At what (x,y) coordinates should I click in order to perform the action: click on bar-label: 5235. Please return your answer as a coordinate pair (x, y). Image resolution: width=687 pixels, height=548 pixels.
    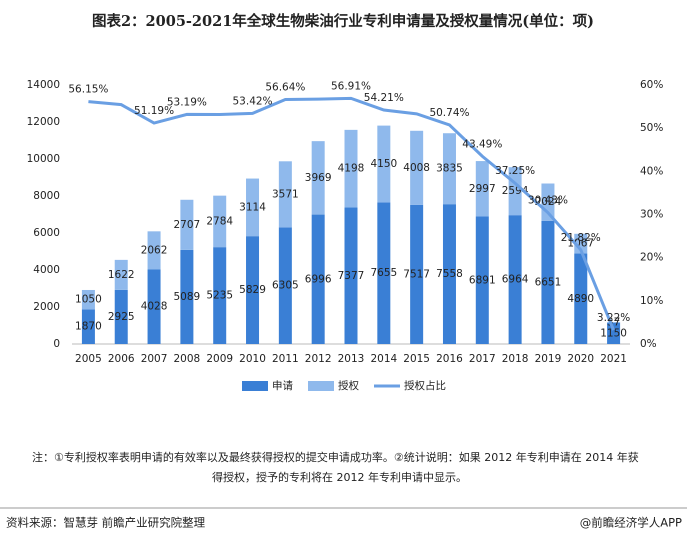
    Looking at the image, I should click on (219, 296).